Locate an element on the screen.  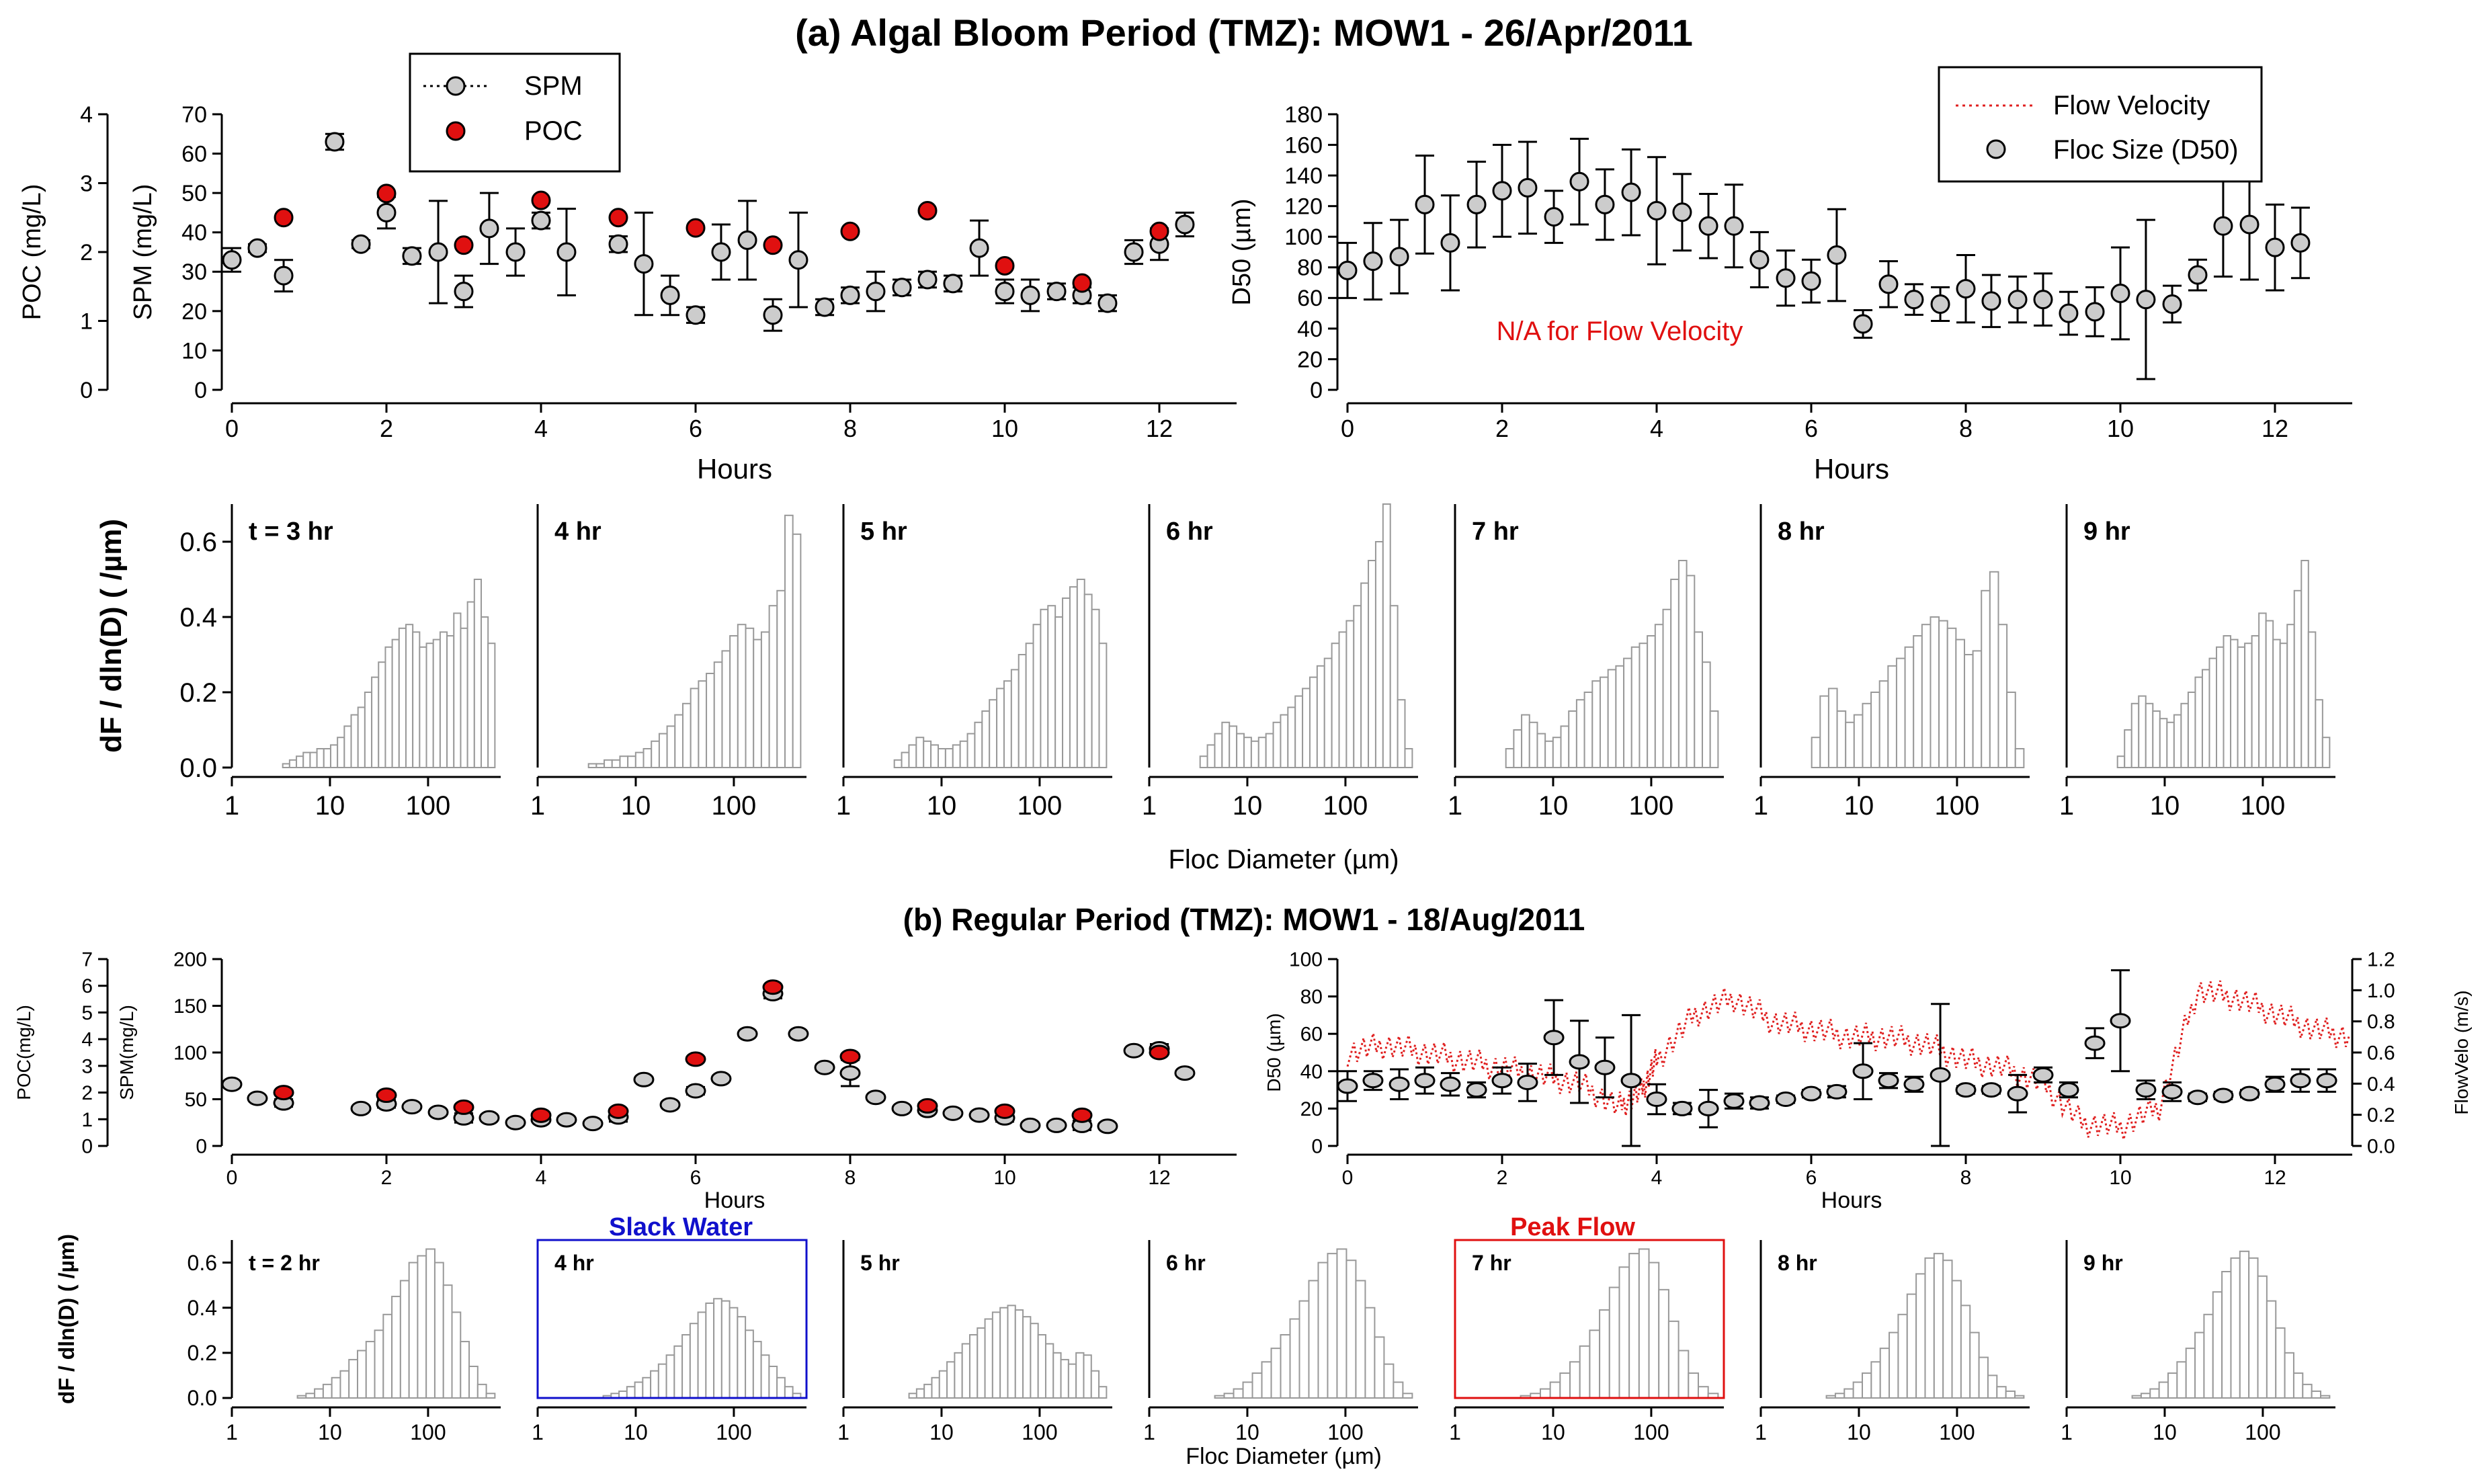
a2-d50-tick-label: 140 is located at coordinates (1303, 176).